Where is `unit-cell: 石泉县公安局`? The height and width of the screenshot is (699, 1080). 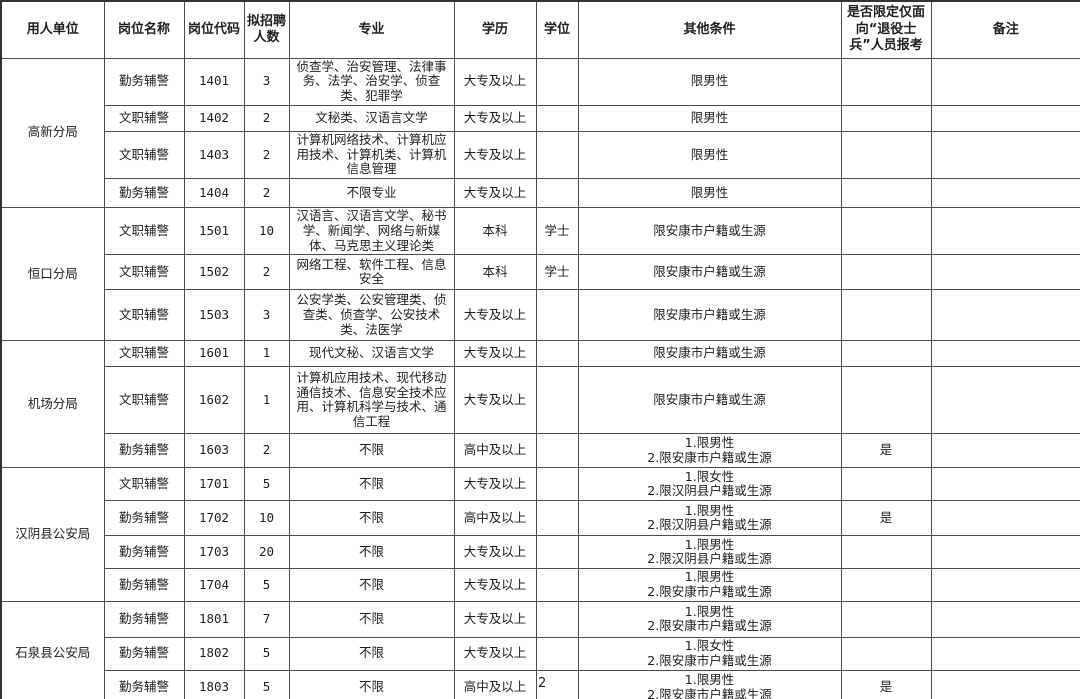
unit-cell: 石泉县公安局 is located at coordinates (52, 649).